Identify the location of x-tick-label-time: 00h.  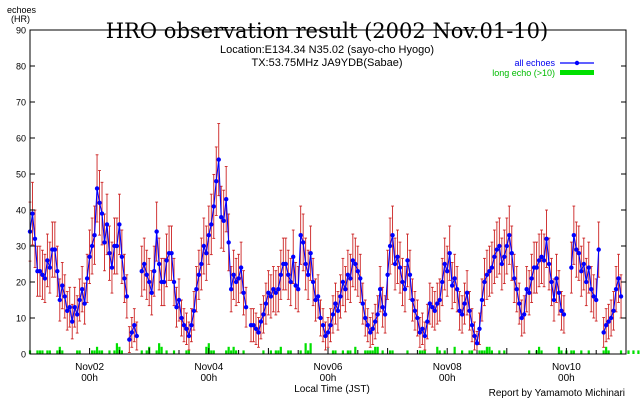
(447, 378).